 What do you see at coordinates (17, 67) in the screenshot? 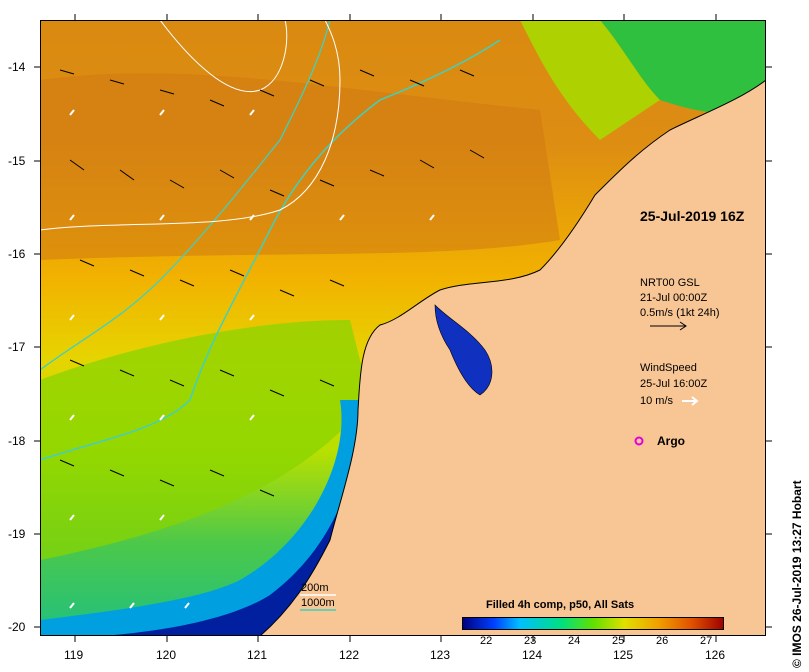
I see `y-tick-label: -14` at bounding box center [17, 67].